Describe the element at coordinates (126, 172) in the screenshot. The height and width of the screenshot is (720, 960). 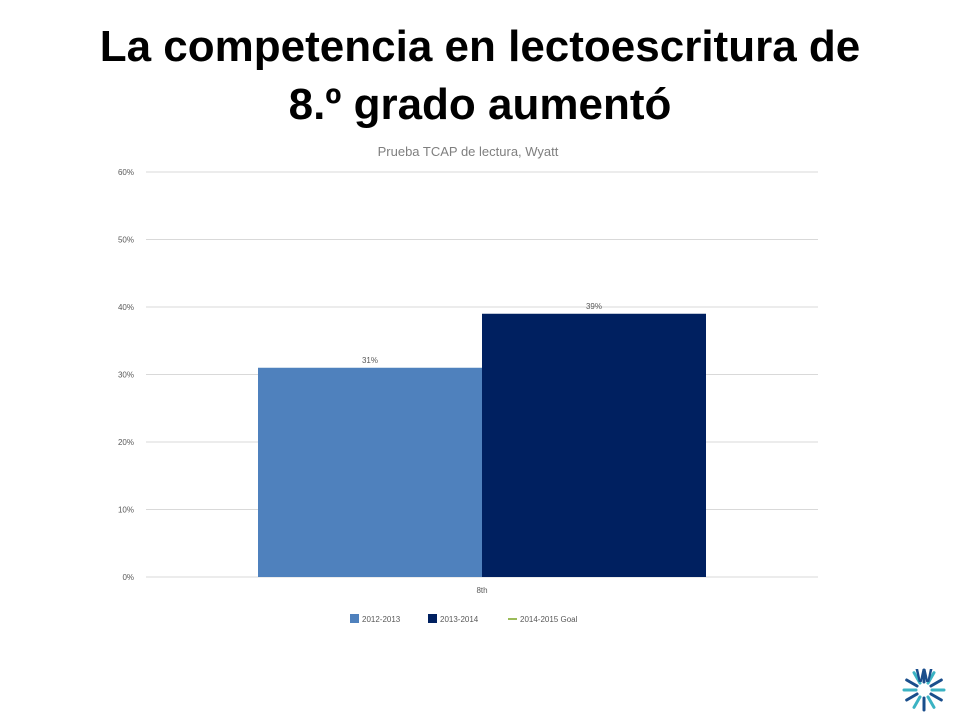
I see `y-tick-label: 60%` at that location.